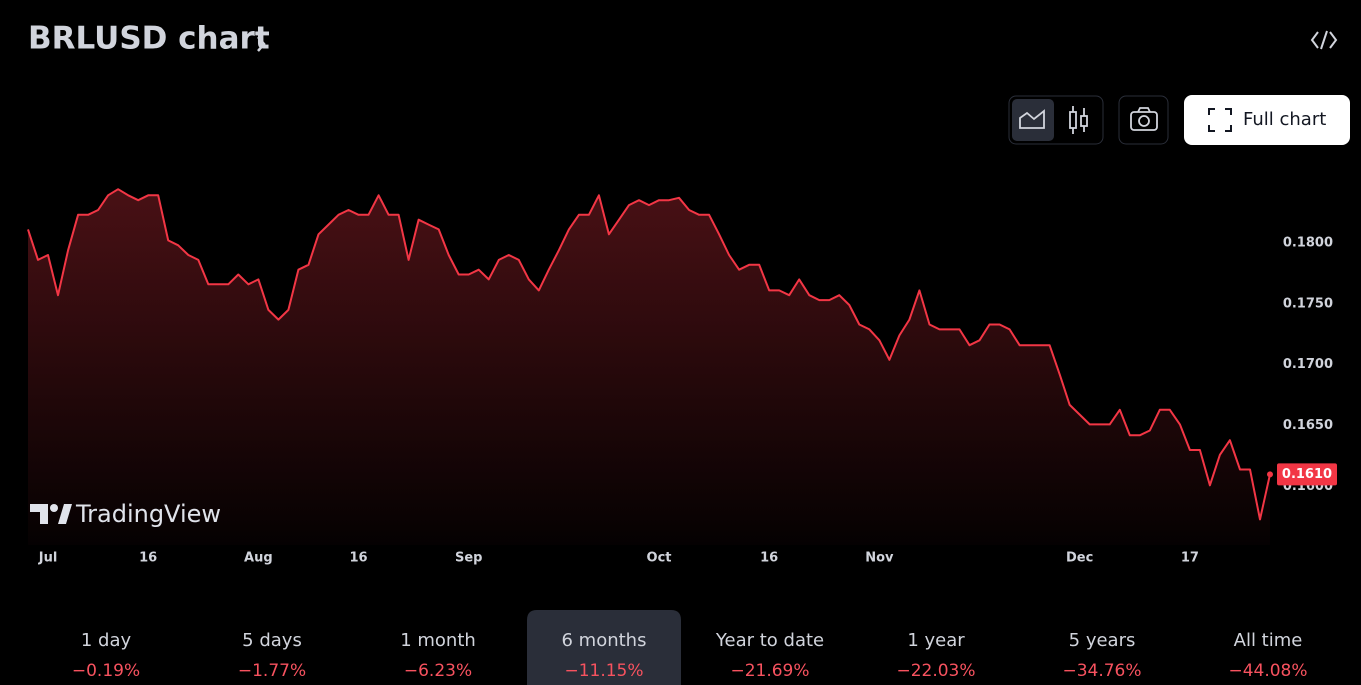 The height and width of the screenshot is (685, 1361). Describe the element at coordinates (603, 671) in the screenshot. I see `period-change: −11.15%` at that location.